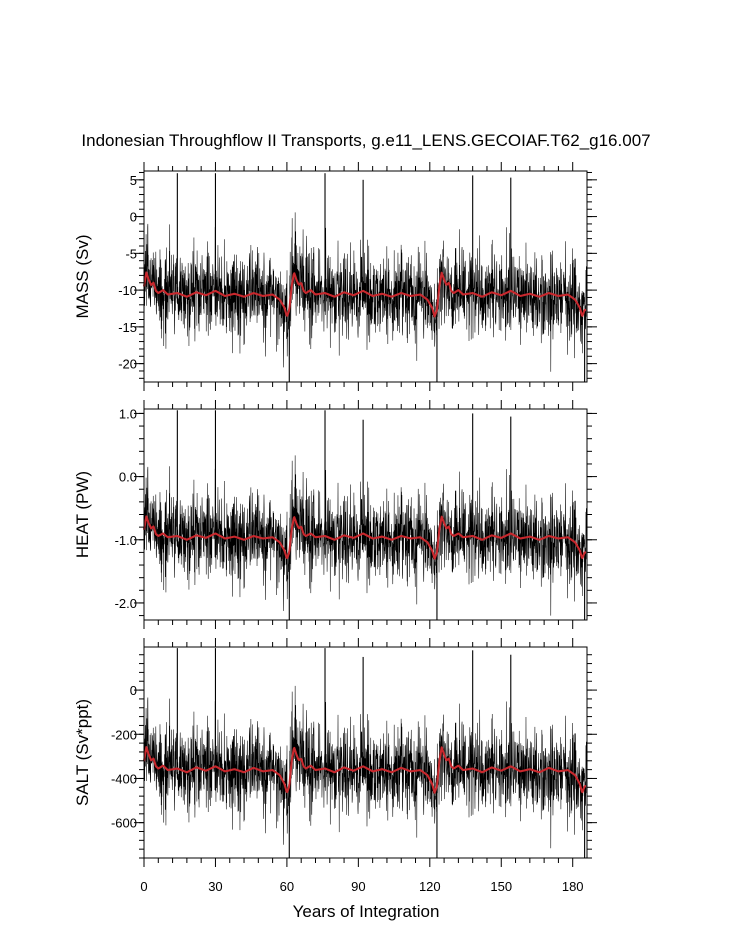 Image resolution: width=733 pixels, height=945 pixels. Describe the element at coordinates (124, 823) in the screenshot. I see `salt-y-tick-label: -600` at that location.